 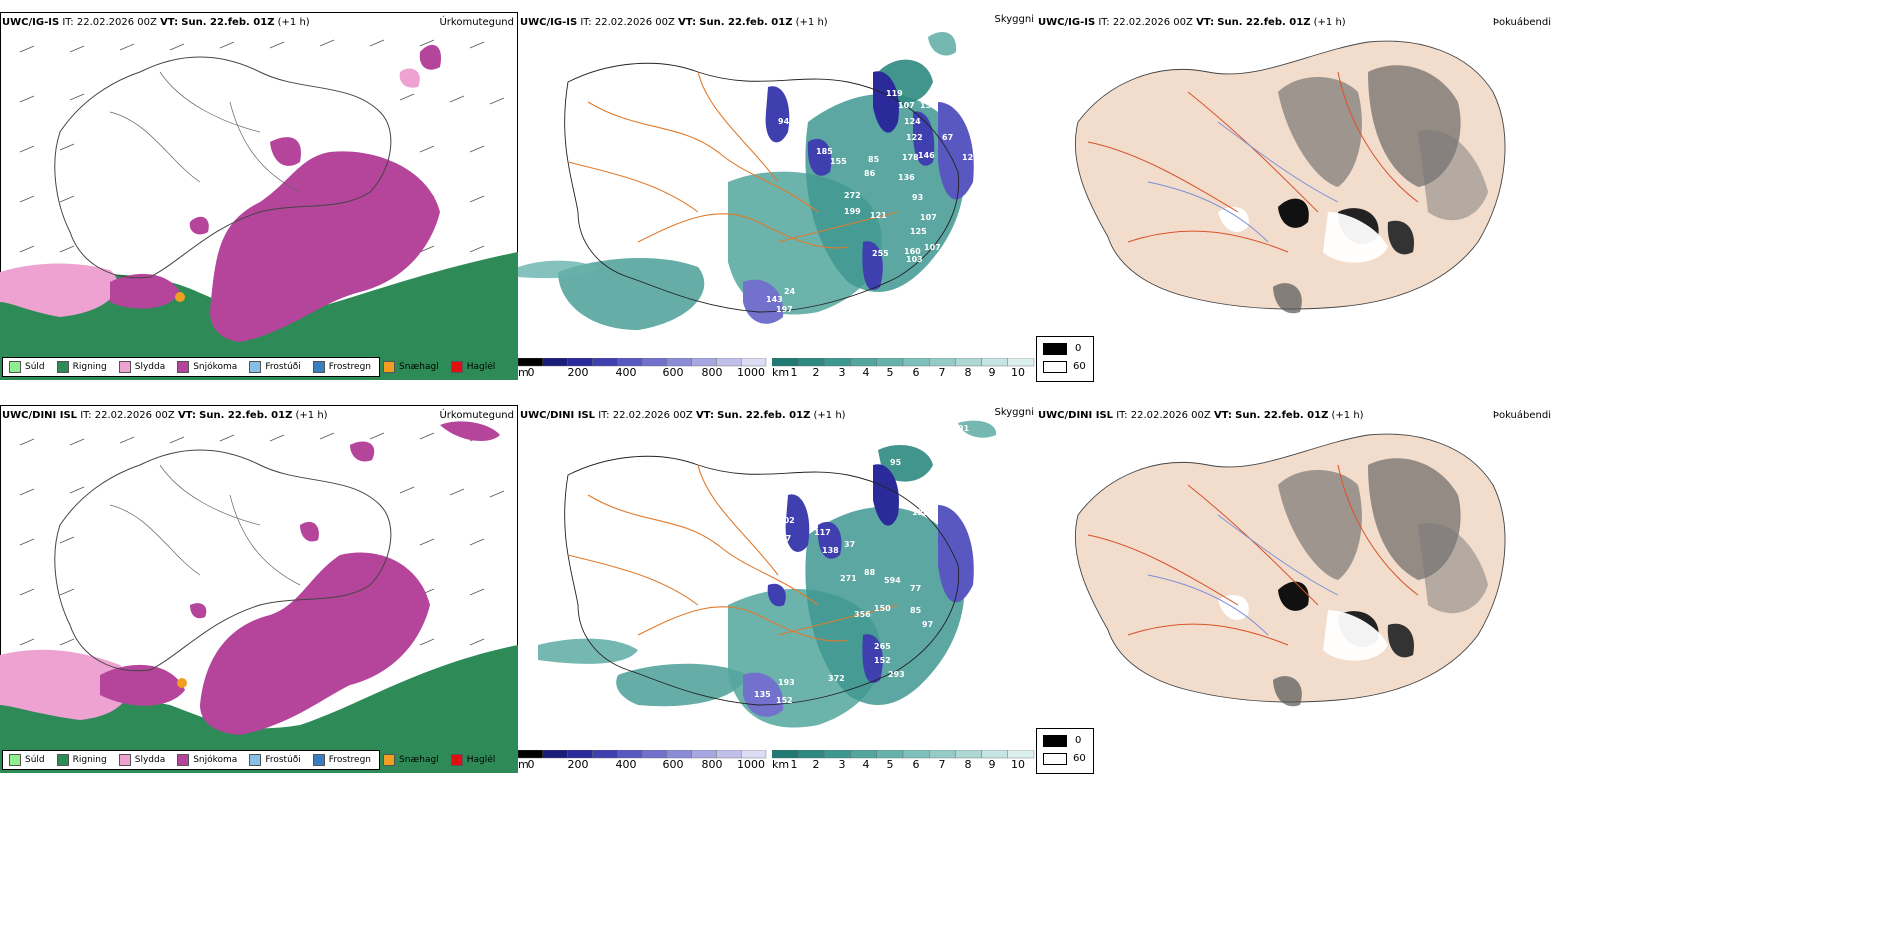 I want to click on cloud-base-value: 107, so click(x=928, y=217).